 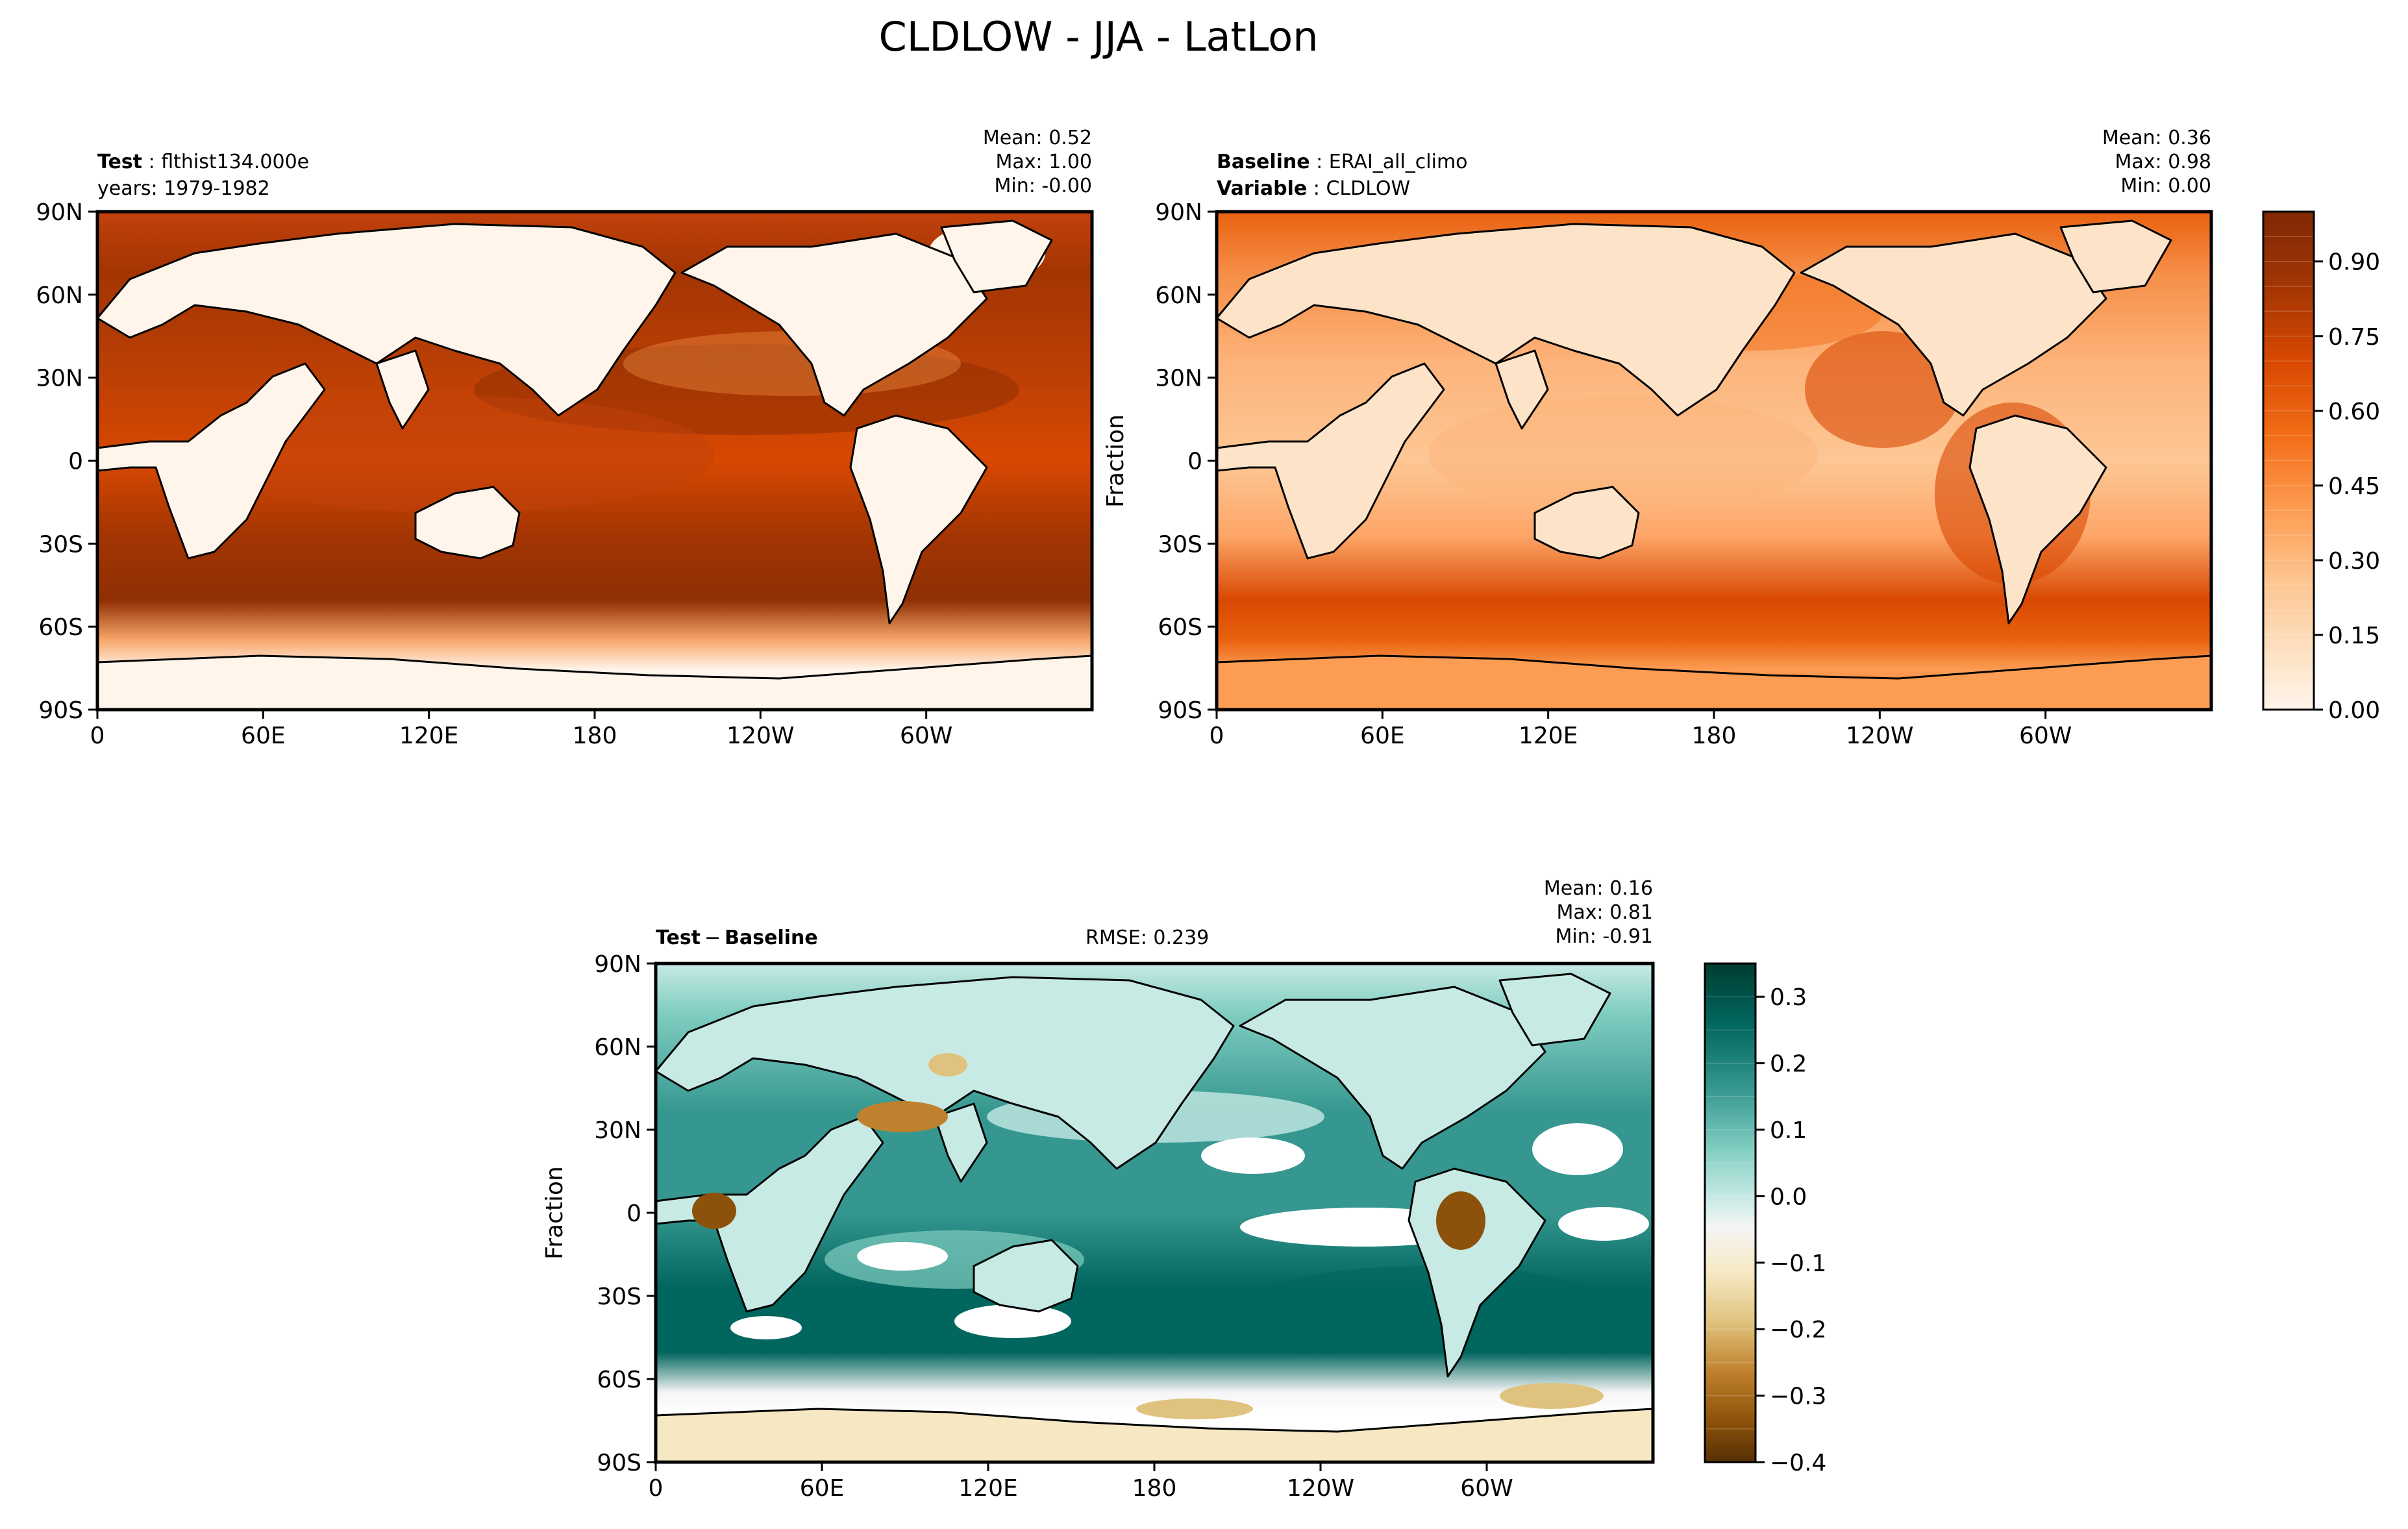 What do you see at coordinates (617, 1047) in the screenshot?
I see `difference-ytick-label-1: 60N` at bounding box center [617, 1047].